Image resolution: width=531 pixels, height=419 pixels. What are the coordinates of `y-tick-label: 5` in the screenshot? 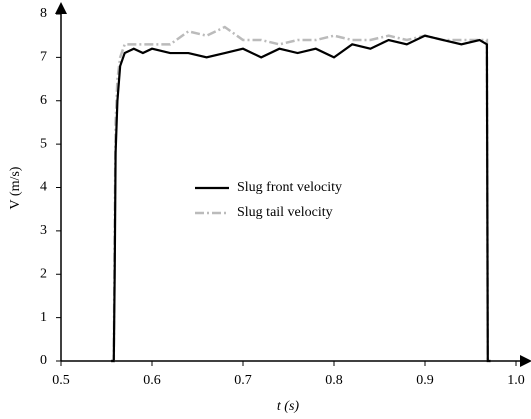 It's located at (43, 143).